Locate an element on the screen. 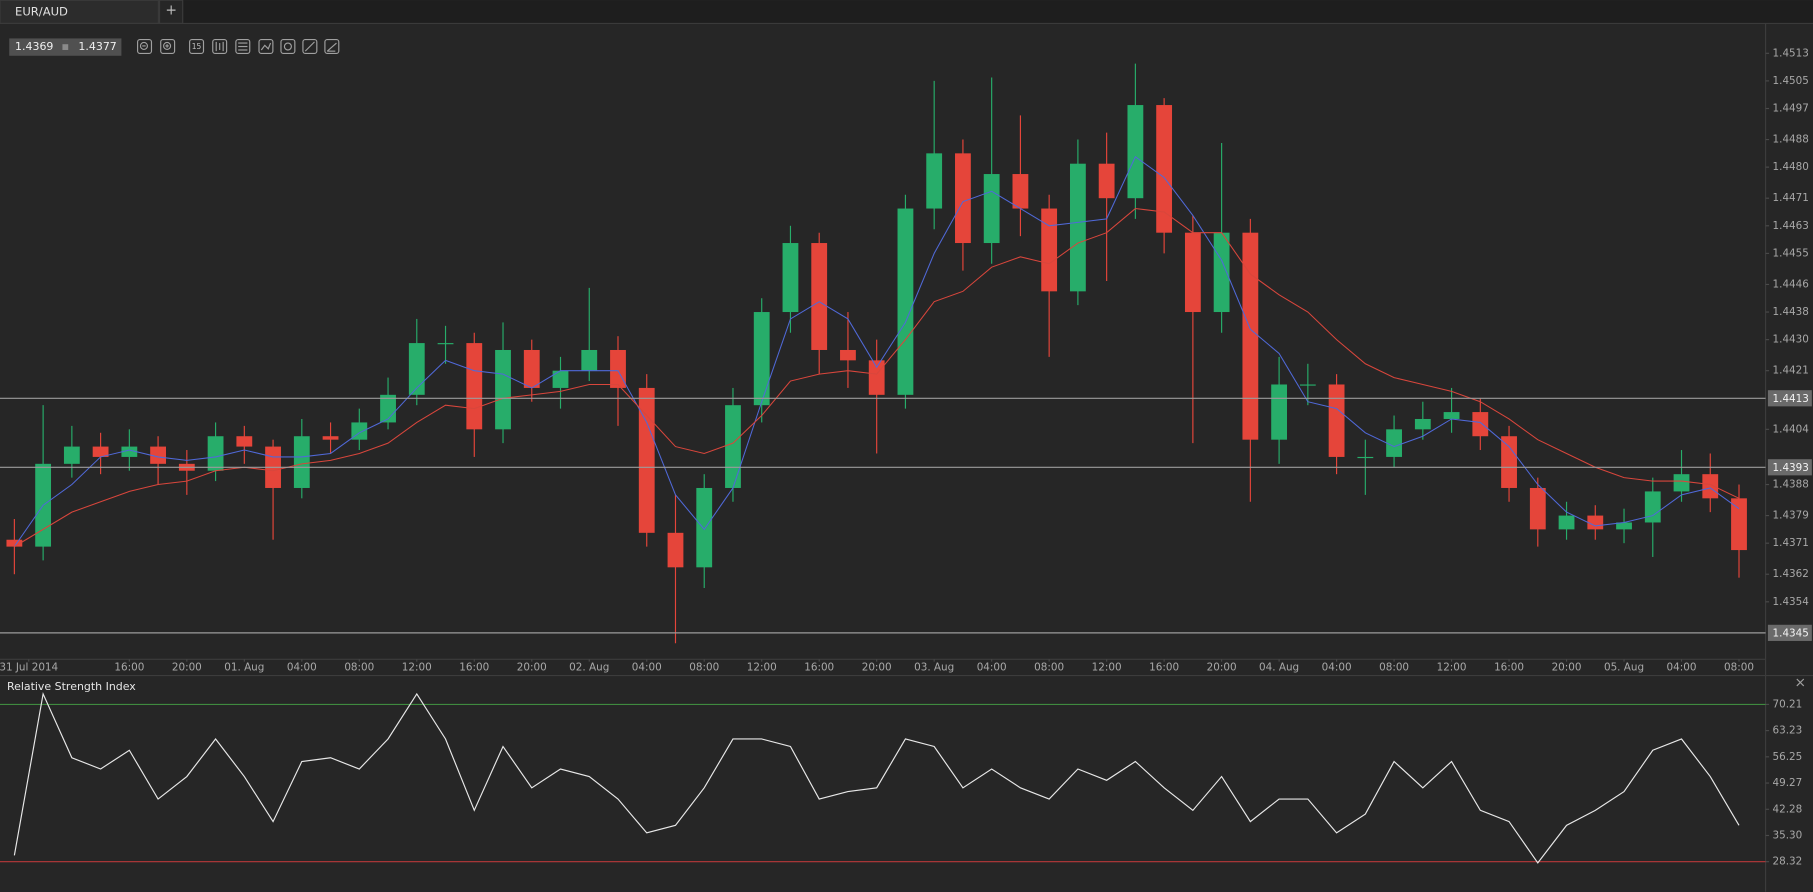  y-tick-label: 1.4463 is located at coordinates (1791, 226).